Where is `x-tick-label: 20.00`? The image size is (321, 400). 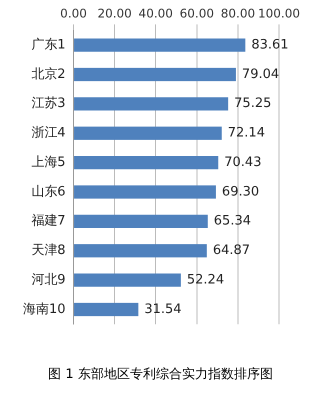 x-tick-label: 20.00 is located at coordinates (114, 13).